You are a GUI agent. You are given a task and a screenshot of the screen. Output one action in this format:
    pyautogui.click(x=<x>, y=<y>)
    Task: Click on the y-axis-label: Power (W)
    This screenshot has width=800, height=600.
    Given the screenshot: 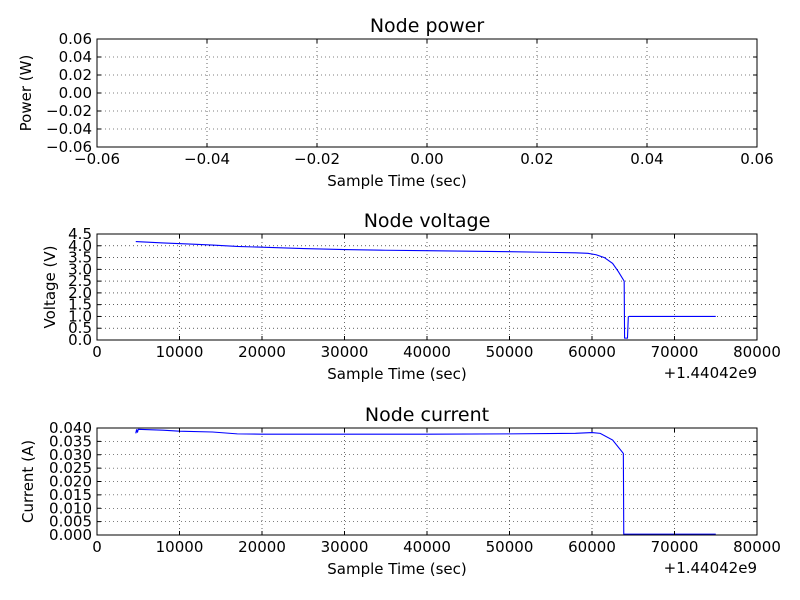 What is the action you would take?
    pyautogui.click(x=26, y=93)
    